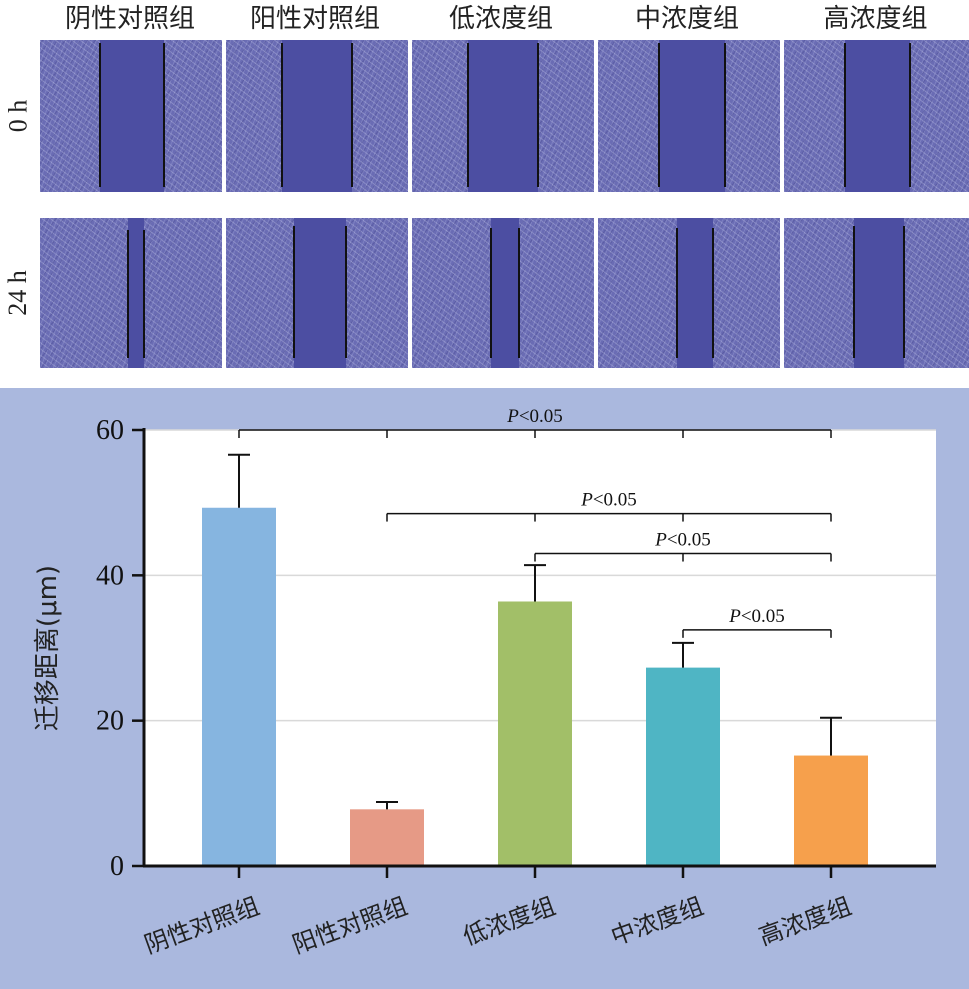 The image size is (969, 989). I want to click on column-header-mid-concentration: 中浓度组, so click(686, 19).